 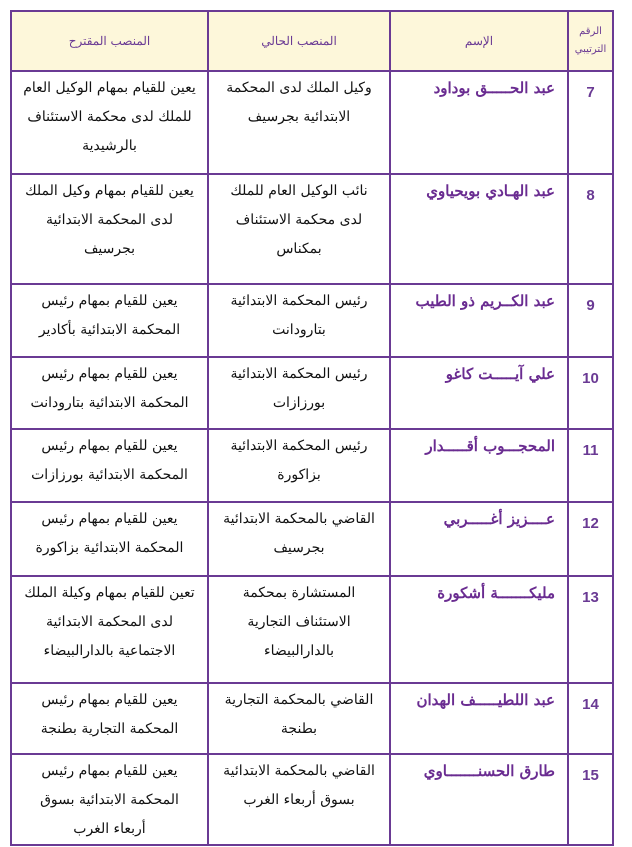 What do you see at coordinates (590, 718) in the screenshot?
I see `row-number: 14` at bounding box center [590, 718].